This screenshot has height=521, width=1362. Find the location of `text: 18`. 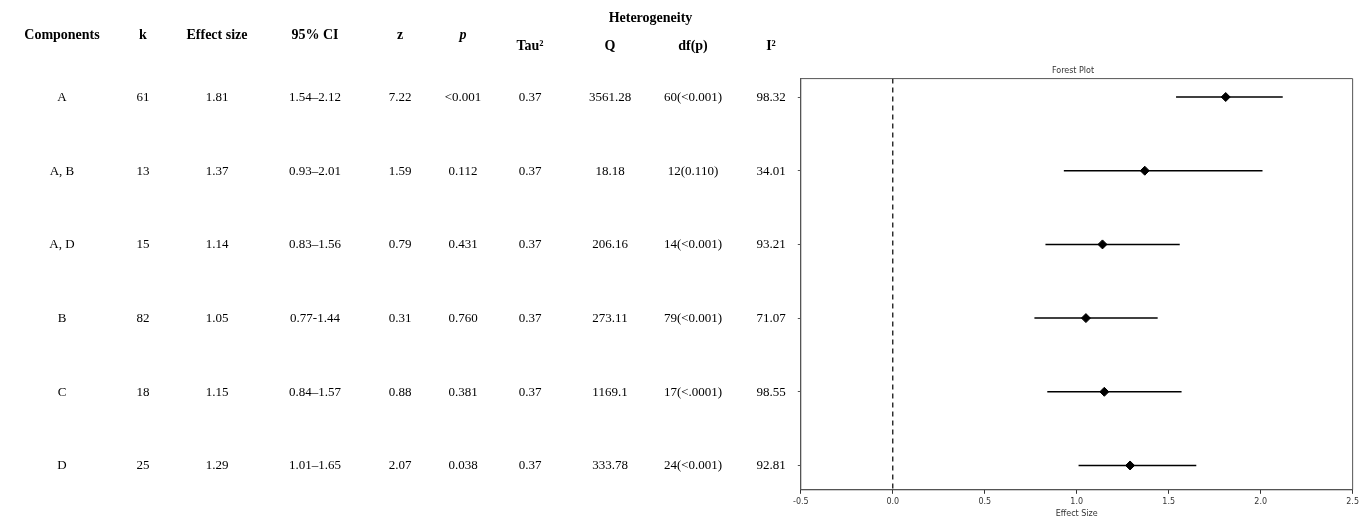

text: 18 is located at coordinates (143, 391).